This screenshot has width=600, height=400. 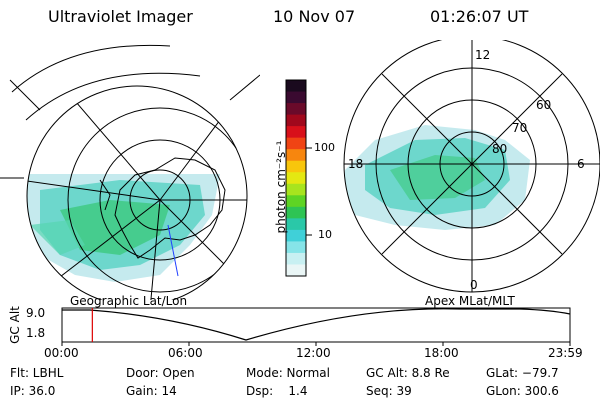 What do you see at coordinates (441, 353) in the screenshot?
I see `time-tick-1800: 18:00` at bounding box center [441, 353].